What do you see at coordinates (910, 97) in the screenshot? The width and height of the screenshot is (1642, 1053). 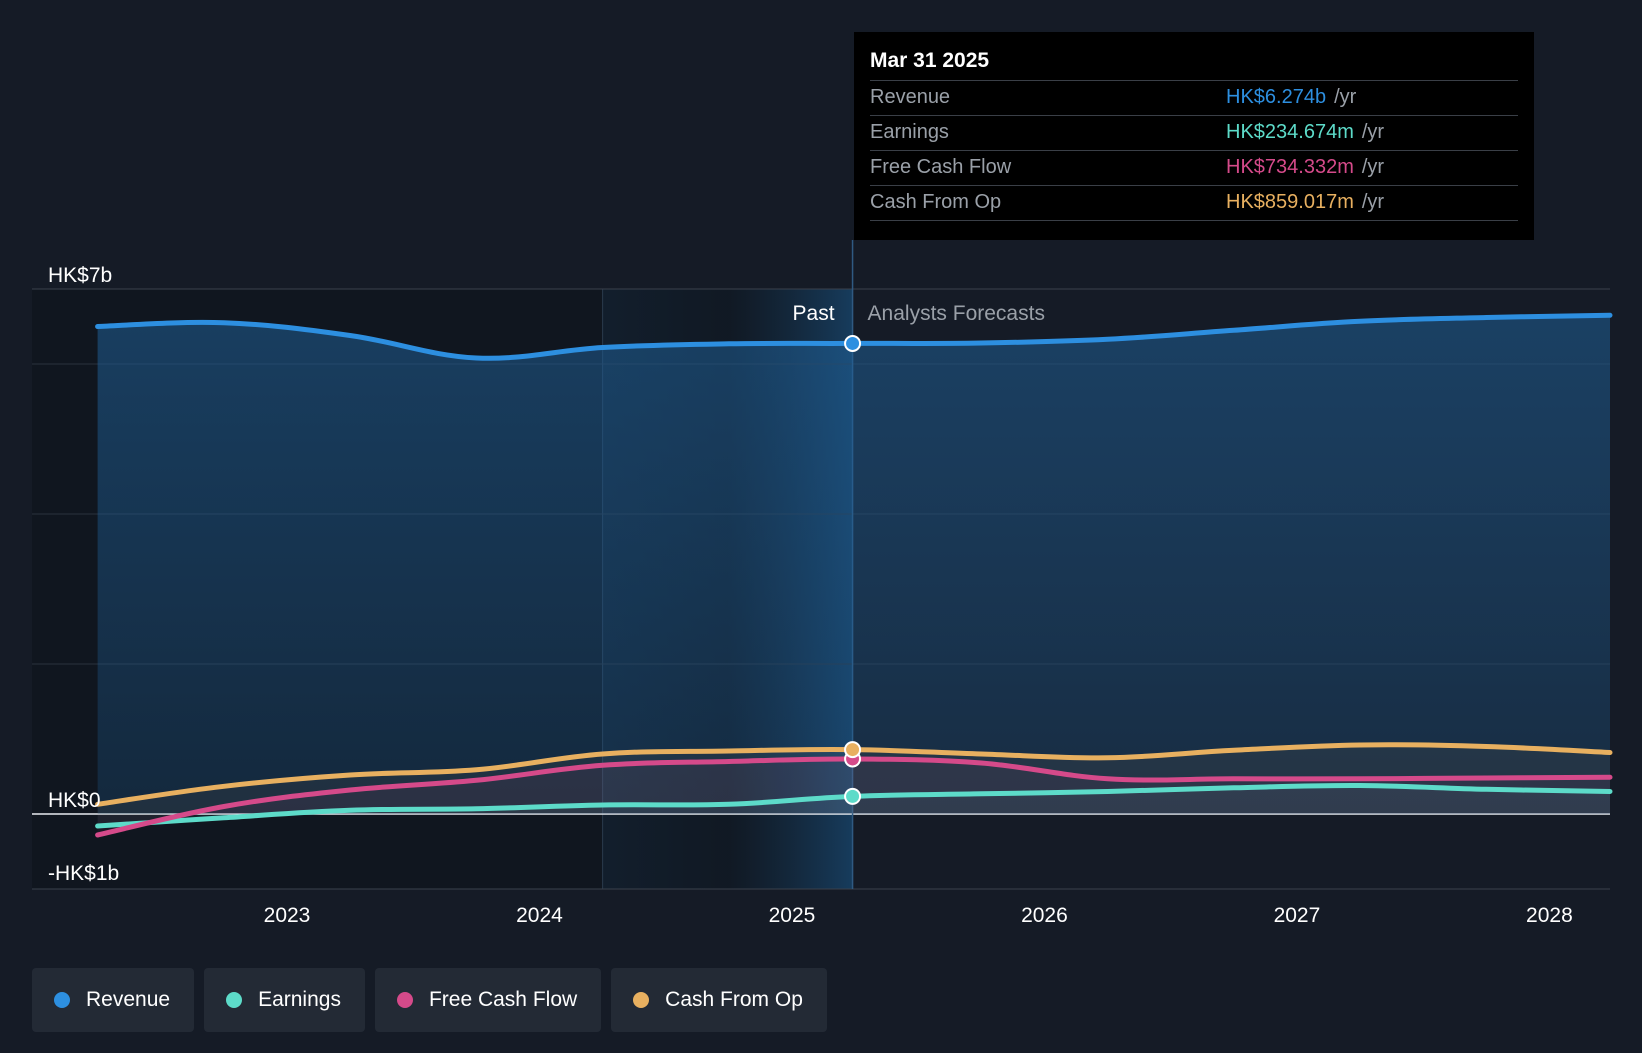 I see `tooltip-label: Revenue` at bounding box center [910, 97].